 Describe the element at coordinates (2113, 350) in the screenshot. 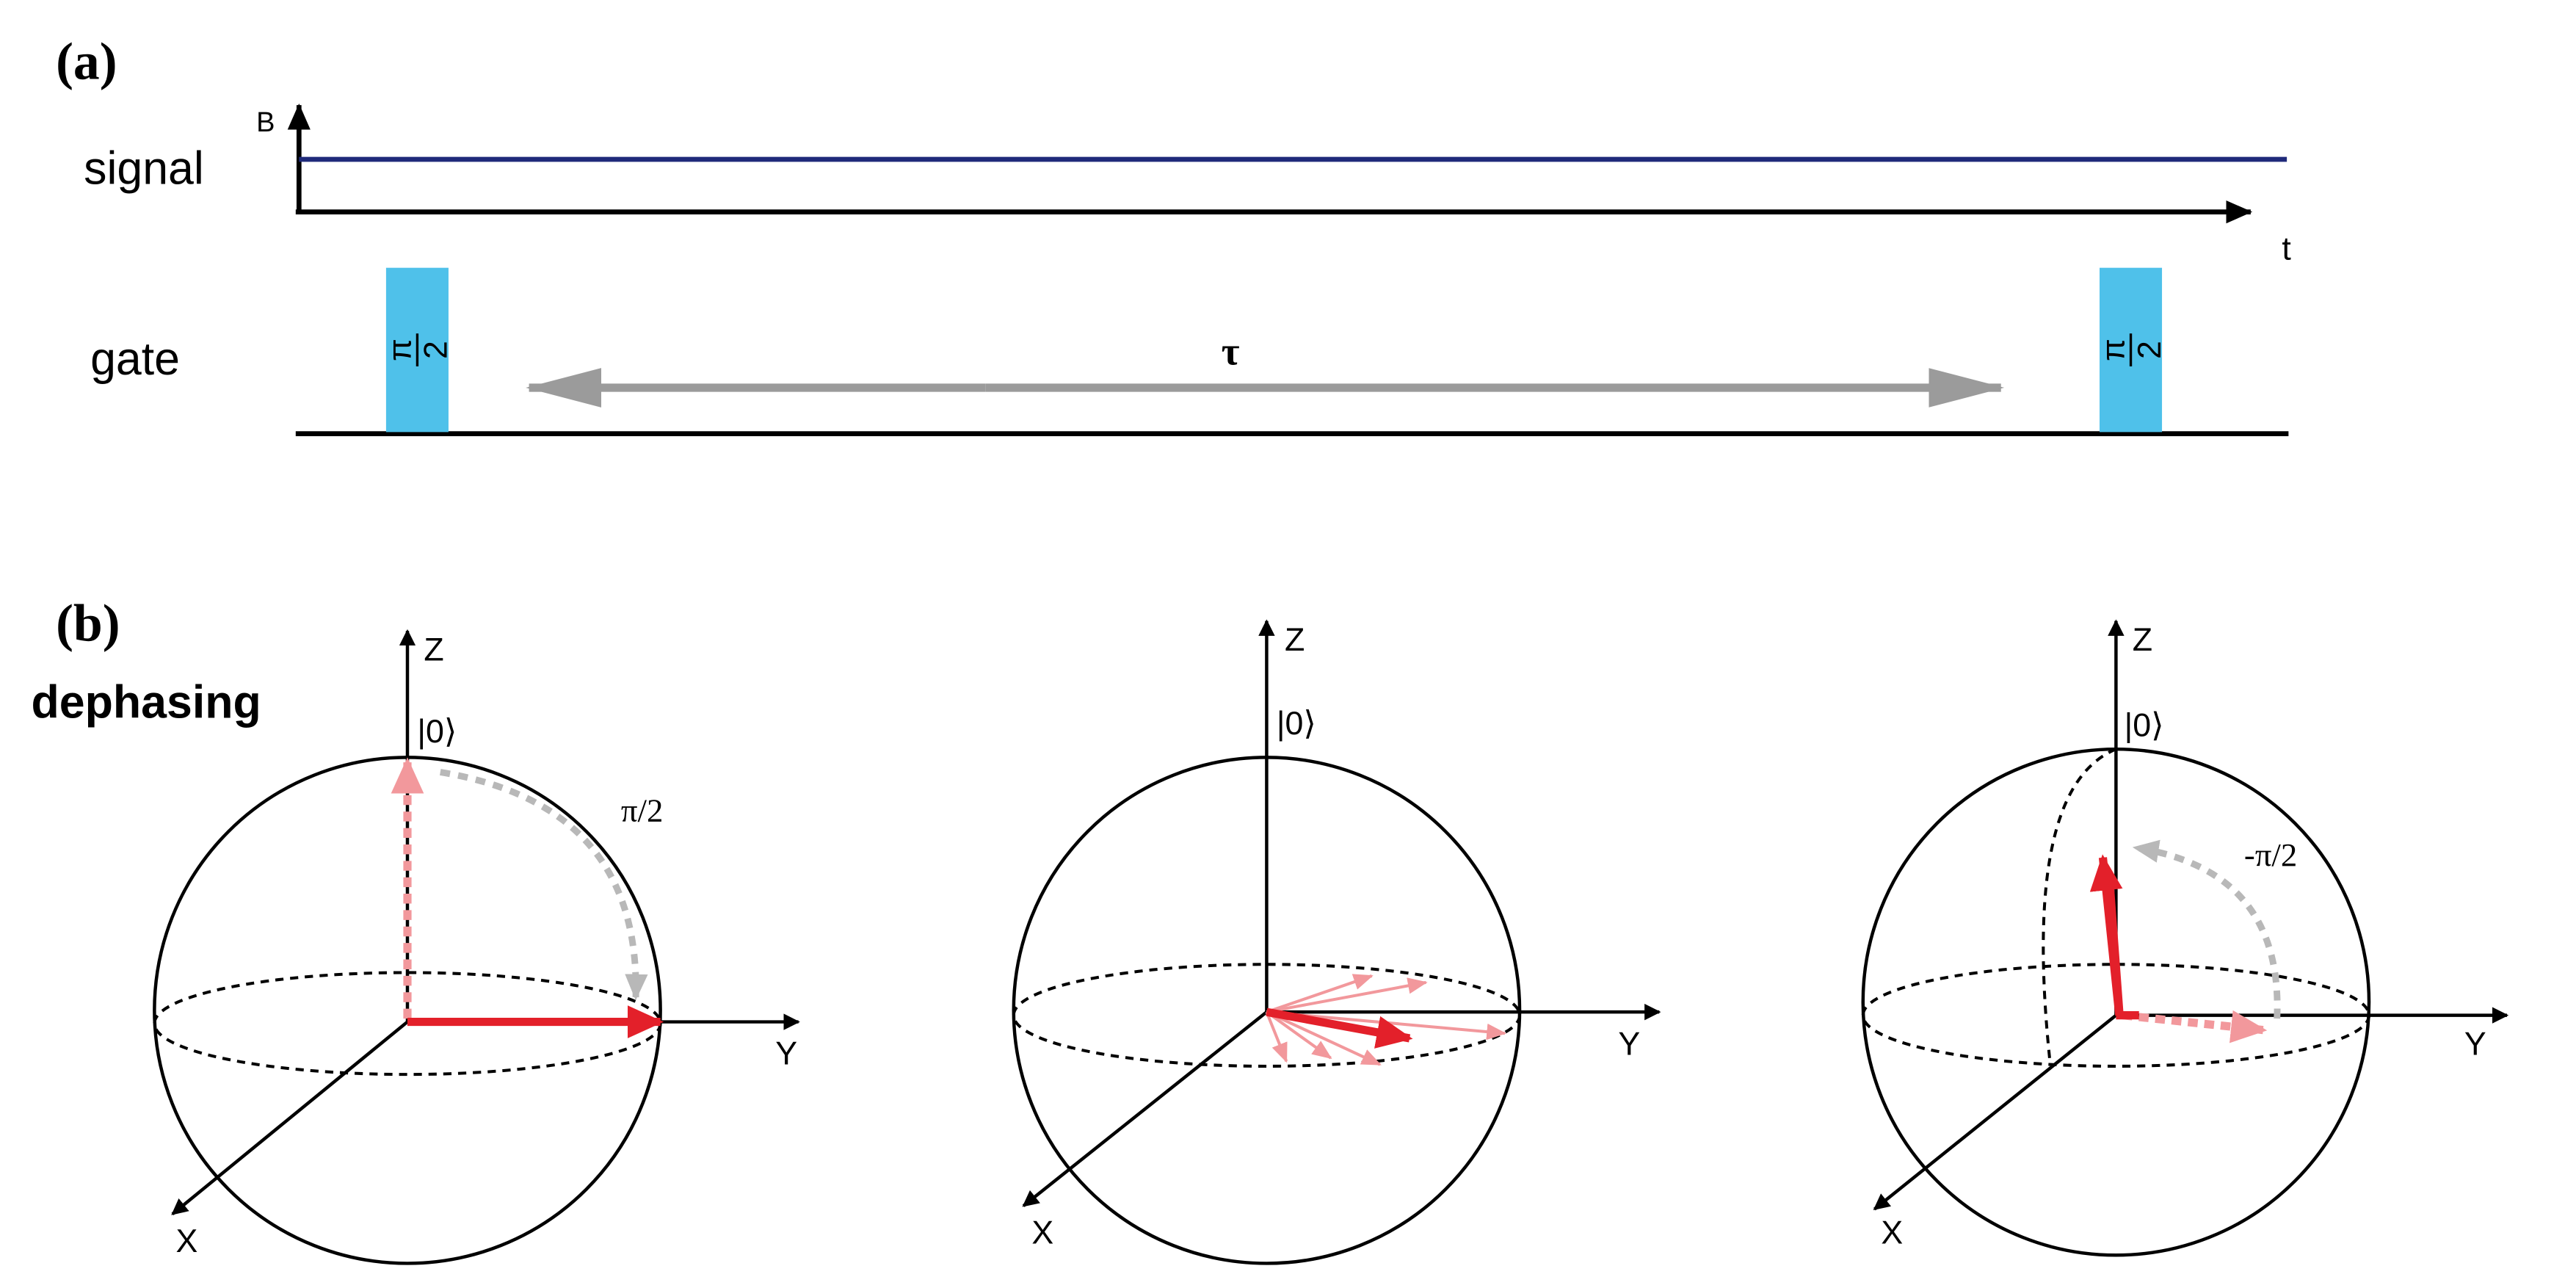

I see `pulse-right-numerator: π` at that location.